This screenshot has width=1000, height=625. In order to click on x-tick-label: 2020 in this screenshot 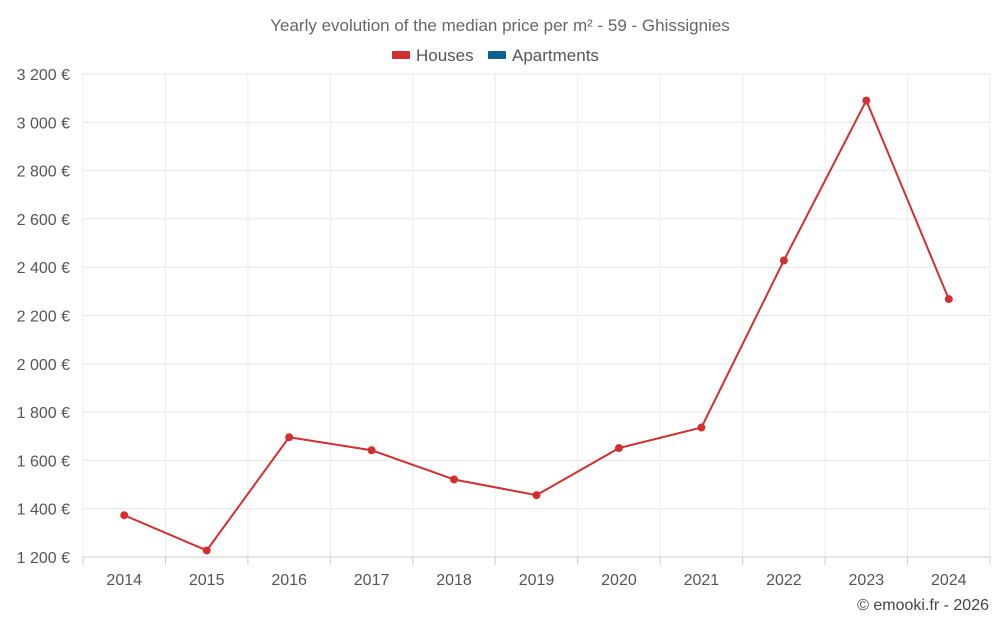, I will do `click(619, 580)`.